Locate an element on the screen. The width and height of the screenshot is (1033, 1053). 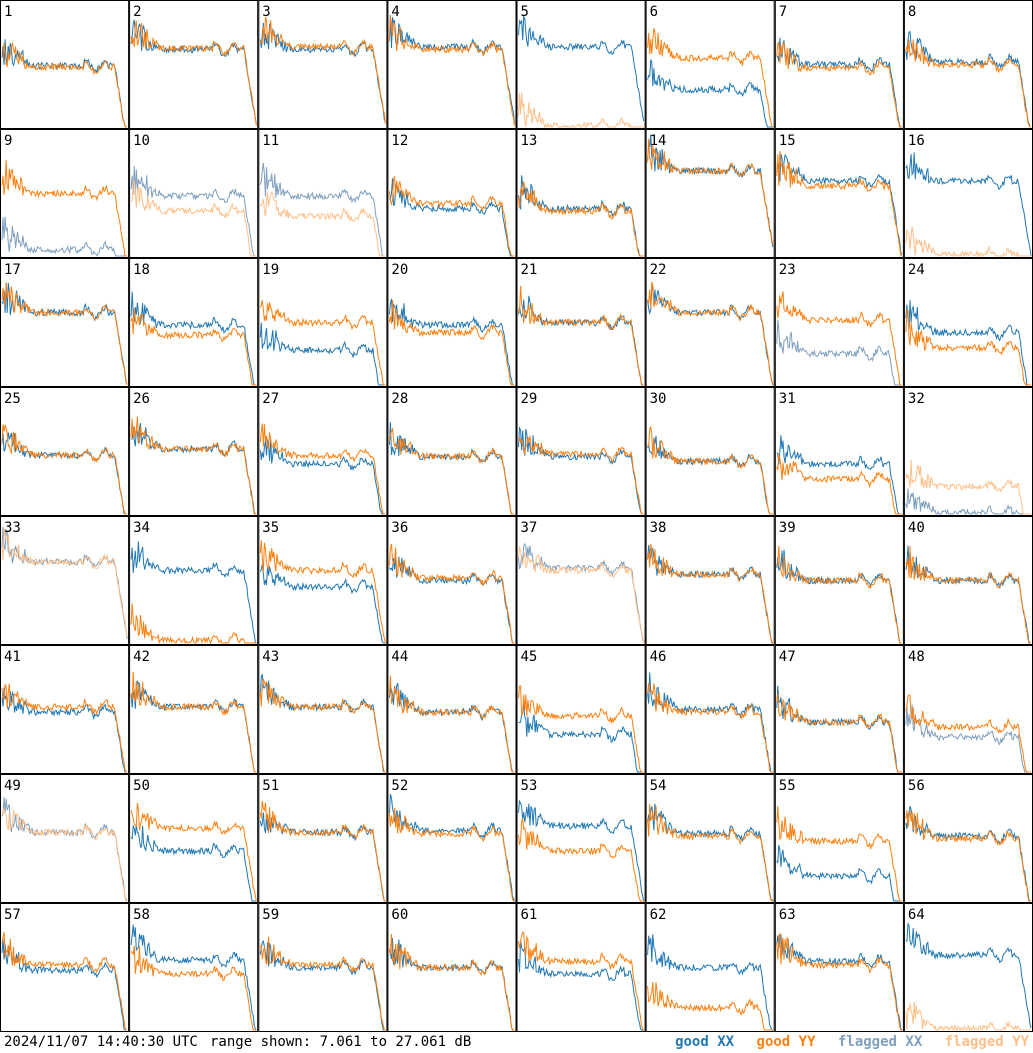
panel-label: 15 is located at coordinates (787, 141).